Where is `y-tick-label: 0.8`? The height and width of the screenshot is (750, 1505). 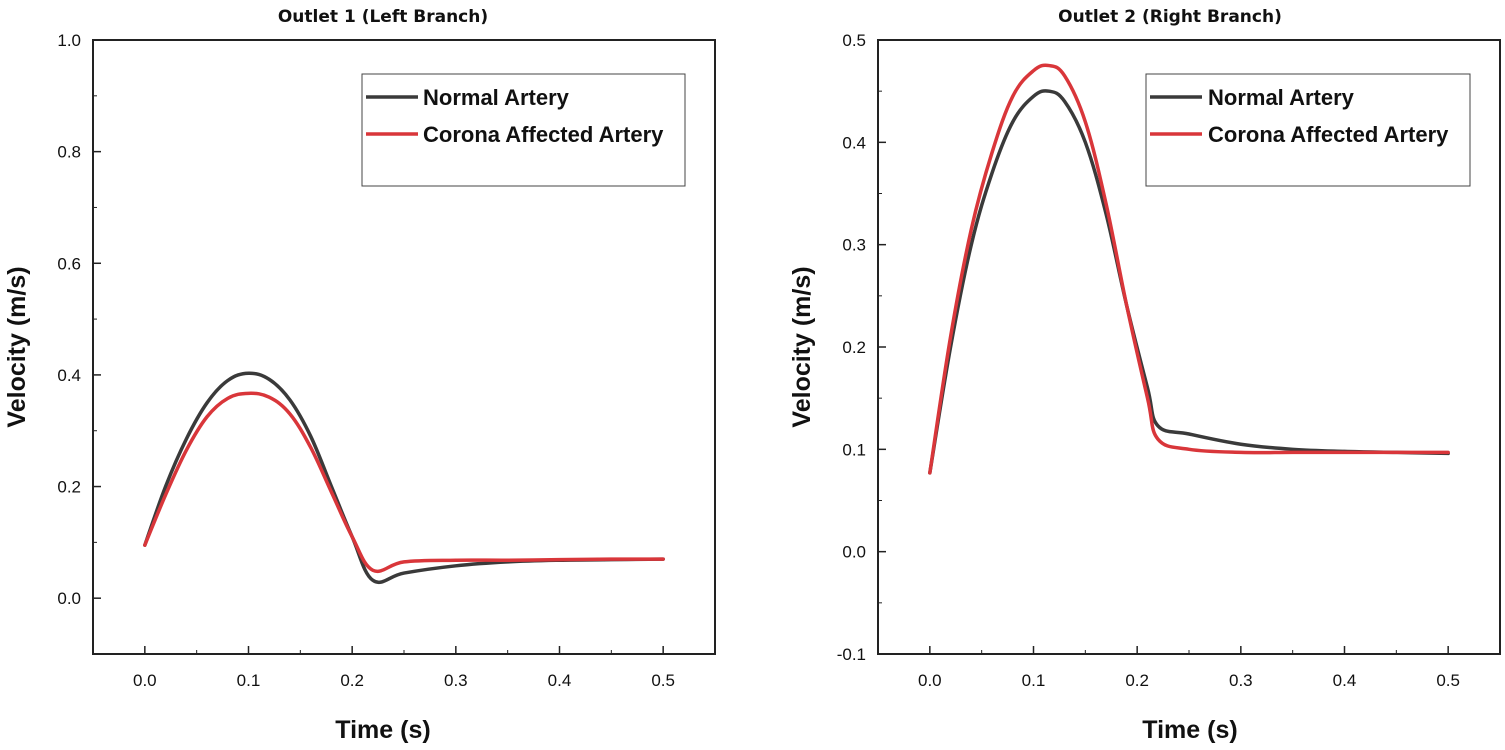 y-tick-label: 0.8 is located at coordinates (69, 152).